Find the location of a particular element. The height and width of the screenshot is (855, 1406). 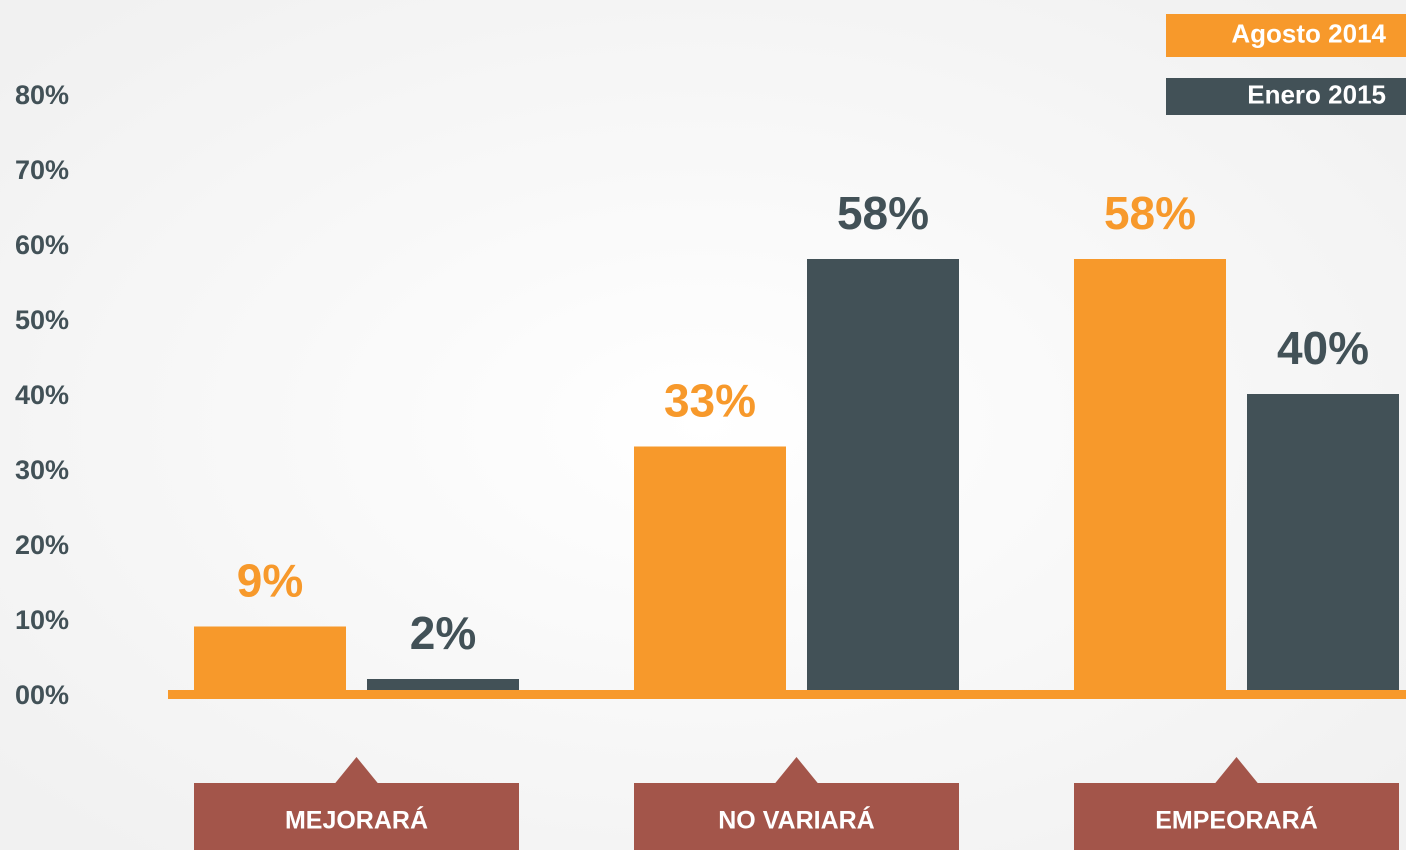

baseline is located at coordinates (787, 694).